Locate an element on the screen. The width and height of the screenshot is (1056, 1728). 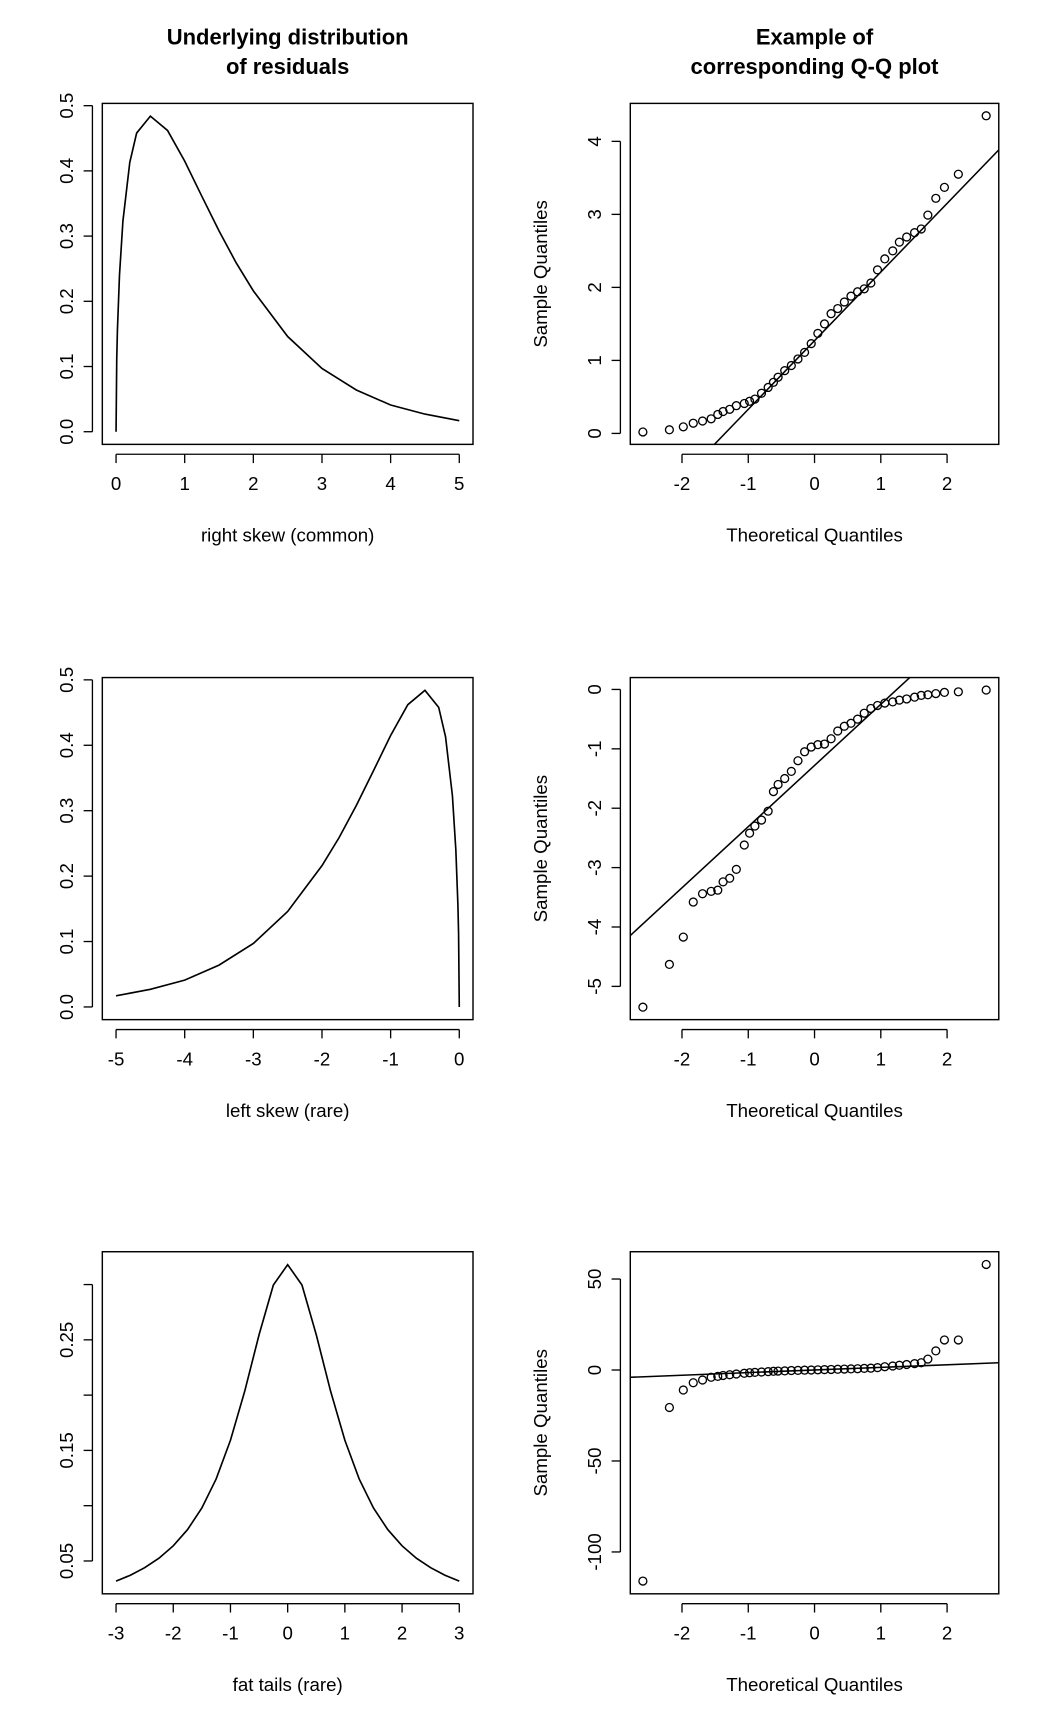
x-tick-label: -5 is located at coordinates (116, 1058).